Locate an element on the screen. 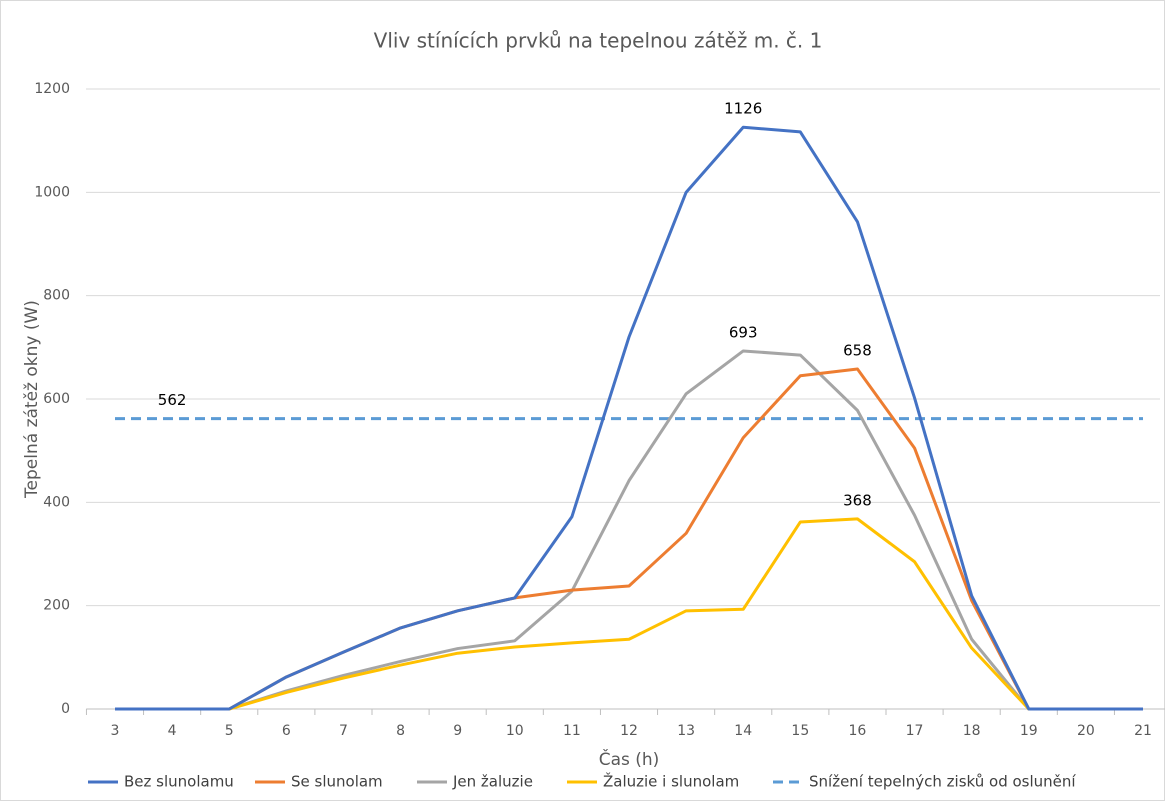 This screenshot has height=801, width=1165. data-label: 658 is located at coordinates (857, 351).